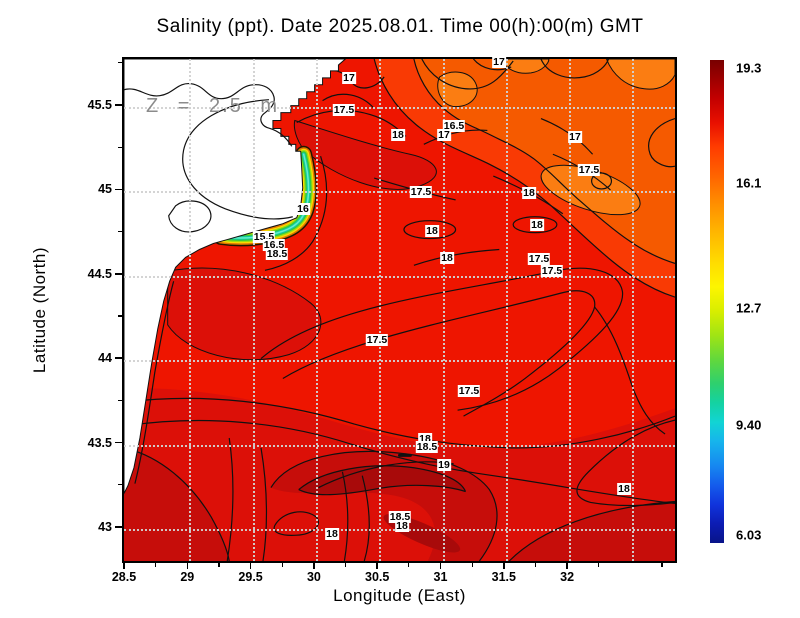 The height and width of the screenshot is (618, 800). Describe the element at coordinates (187, 577) in the screenshot. I see `x-tick-label: 29` at that location.